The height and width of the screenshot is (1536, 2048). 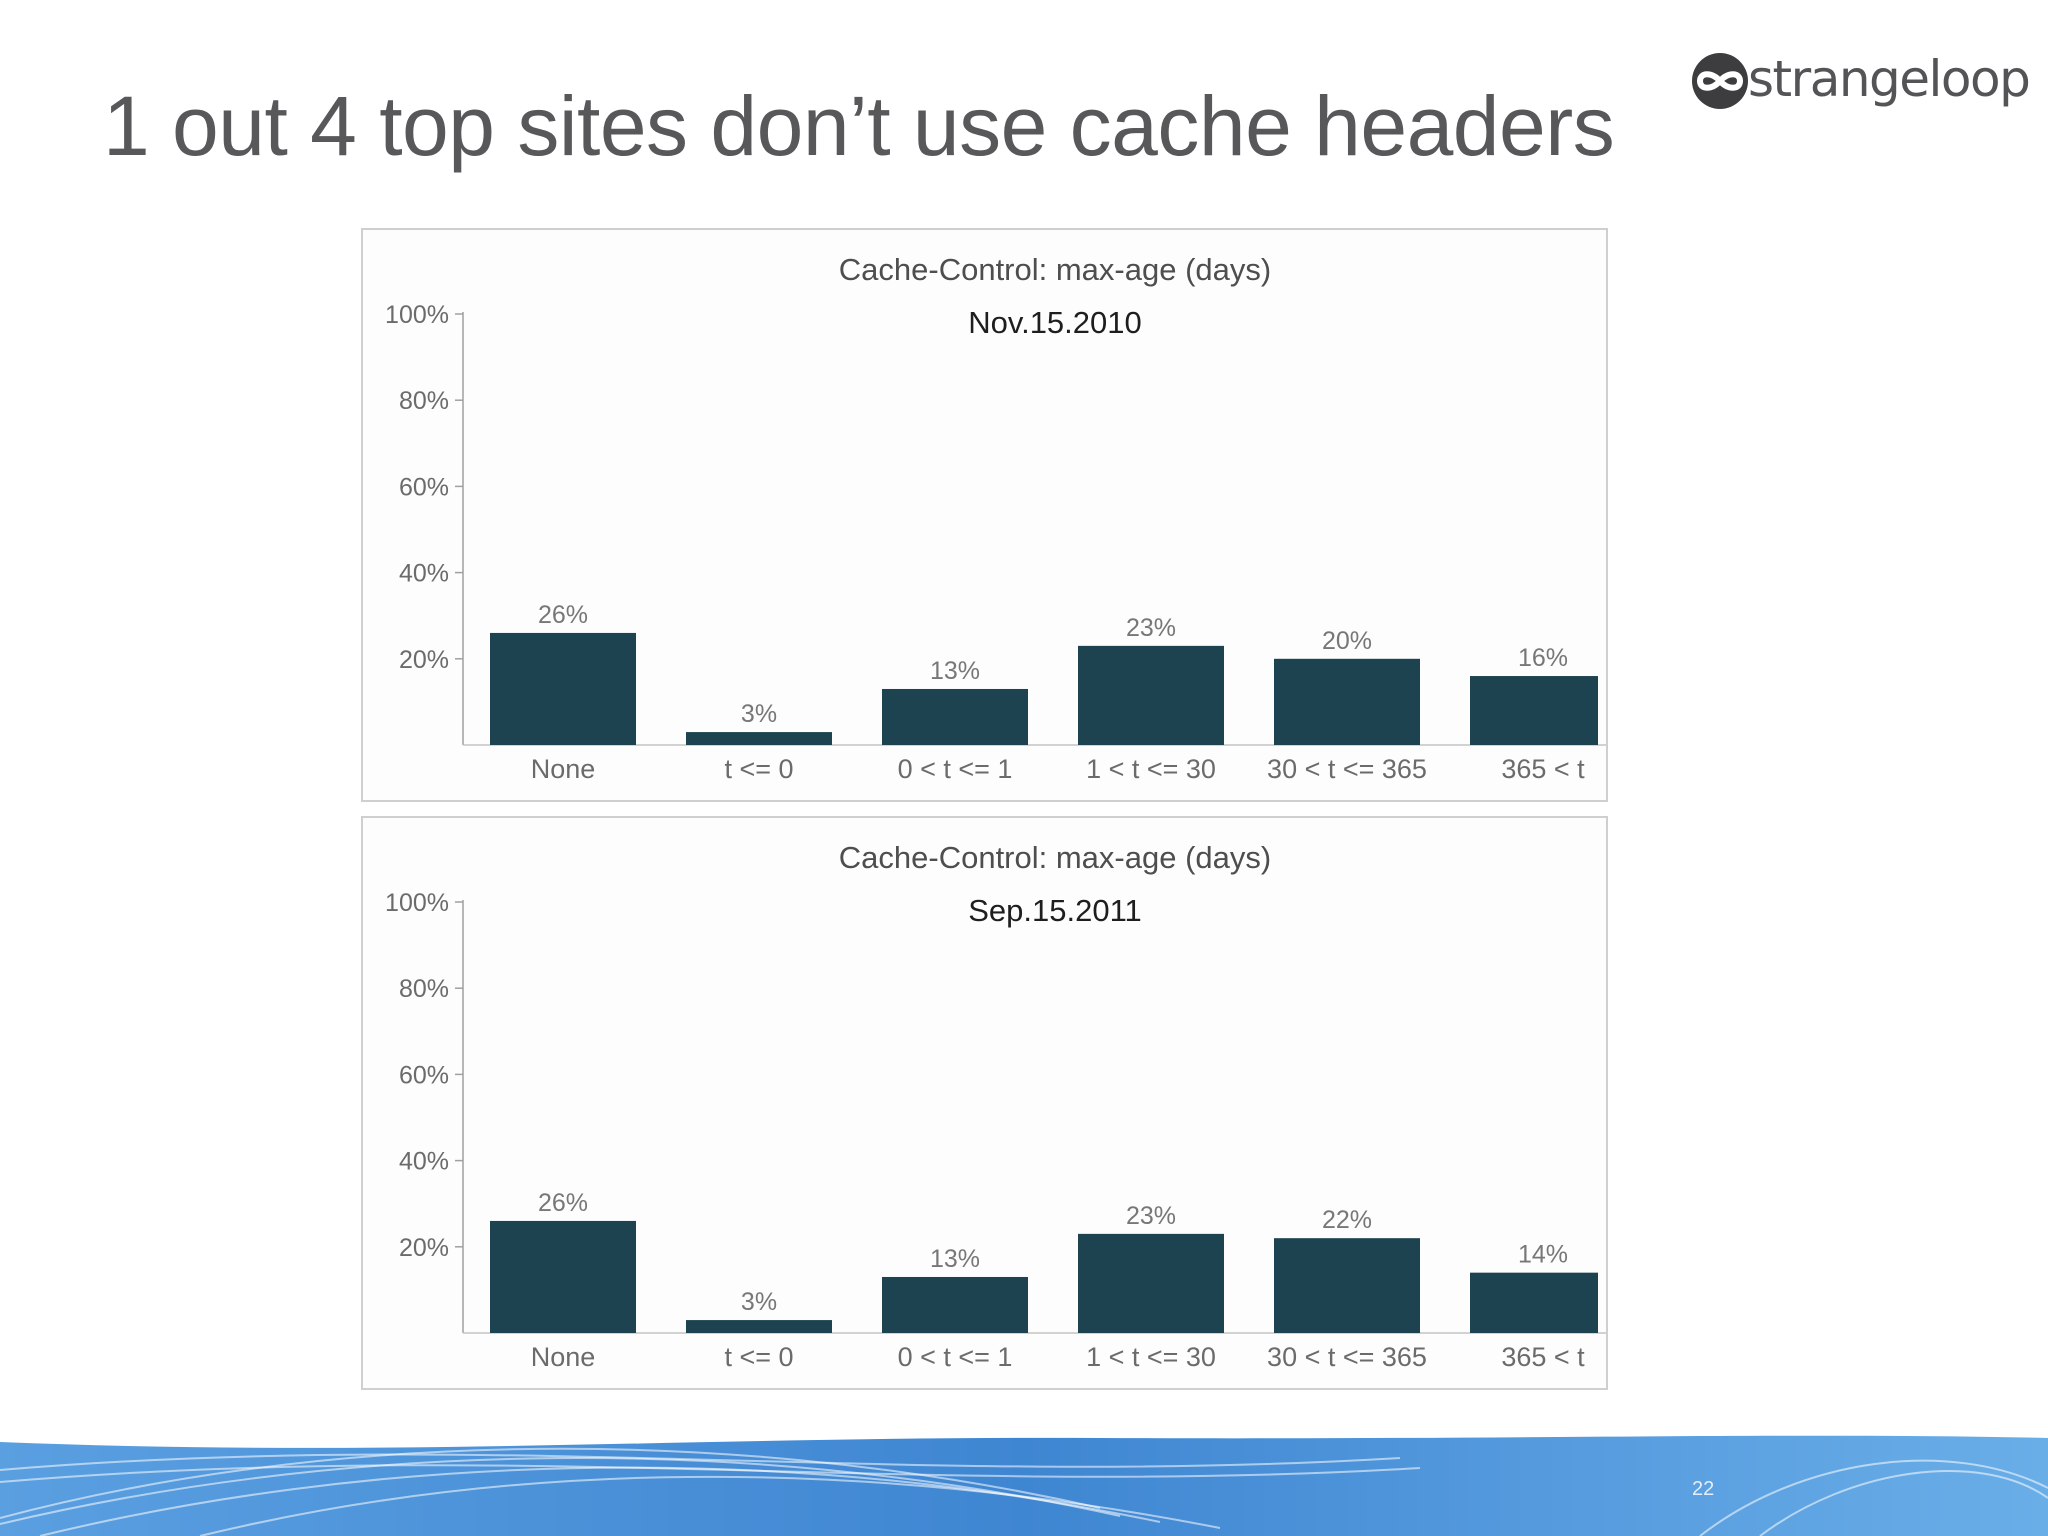 What do you see at coordinates (1347, 641) in the screenshot?
I see `bar-value-label: 20%` at bounding box center [1347, 641].